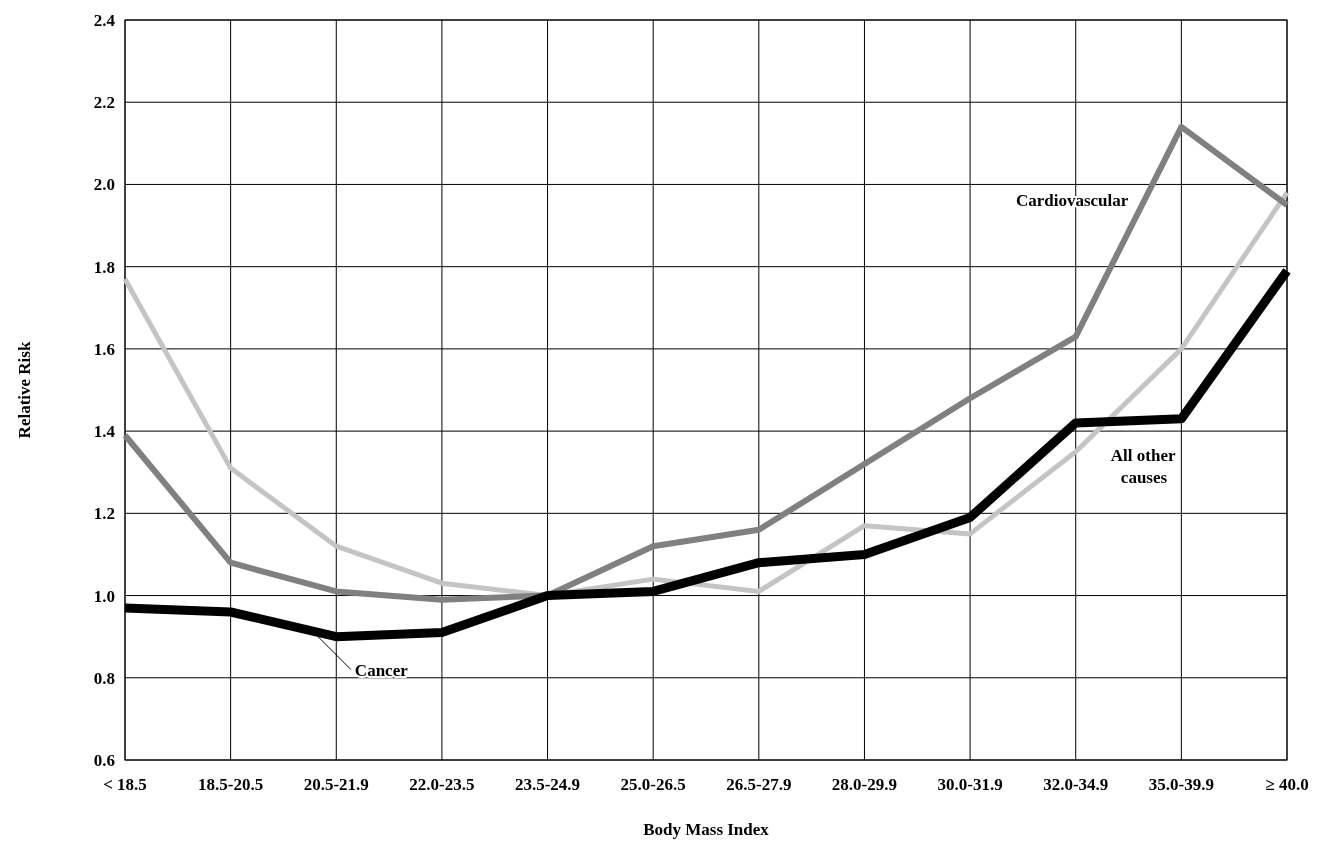 The image size is (1329, 853). Describe the element at coordinates (547, 784) in the screenshot. I see `x-tick-label: 23.5-24.9` at that location.